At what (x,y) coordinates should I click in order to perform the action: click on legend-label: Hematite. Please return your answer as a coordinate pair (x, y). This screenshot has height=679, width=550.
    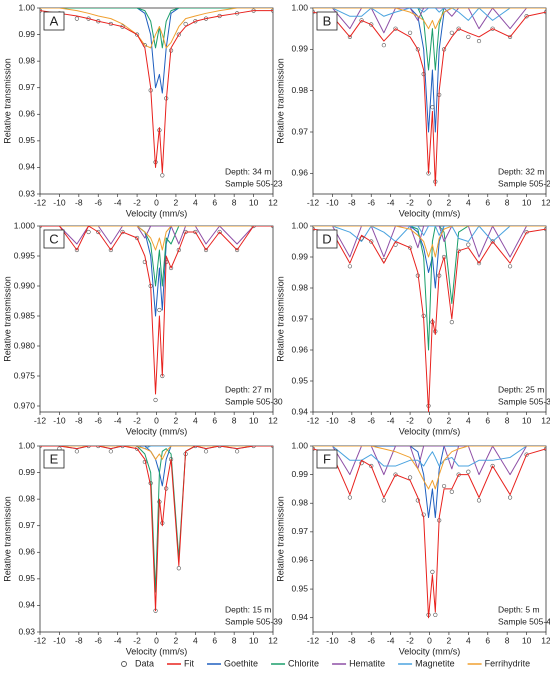
    Looking at the image, I should click on (367, 663).